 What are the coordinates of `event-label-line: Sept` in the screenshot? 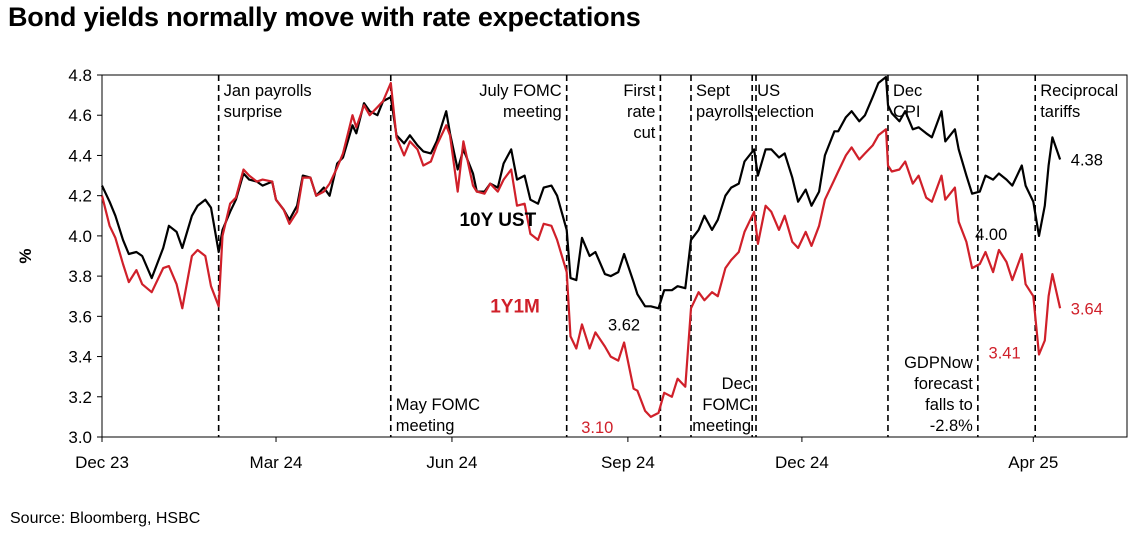 It's located at (713, 91).